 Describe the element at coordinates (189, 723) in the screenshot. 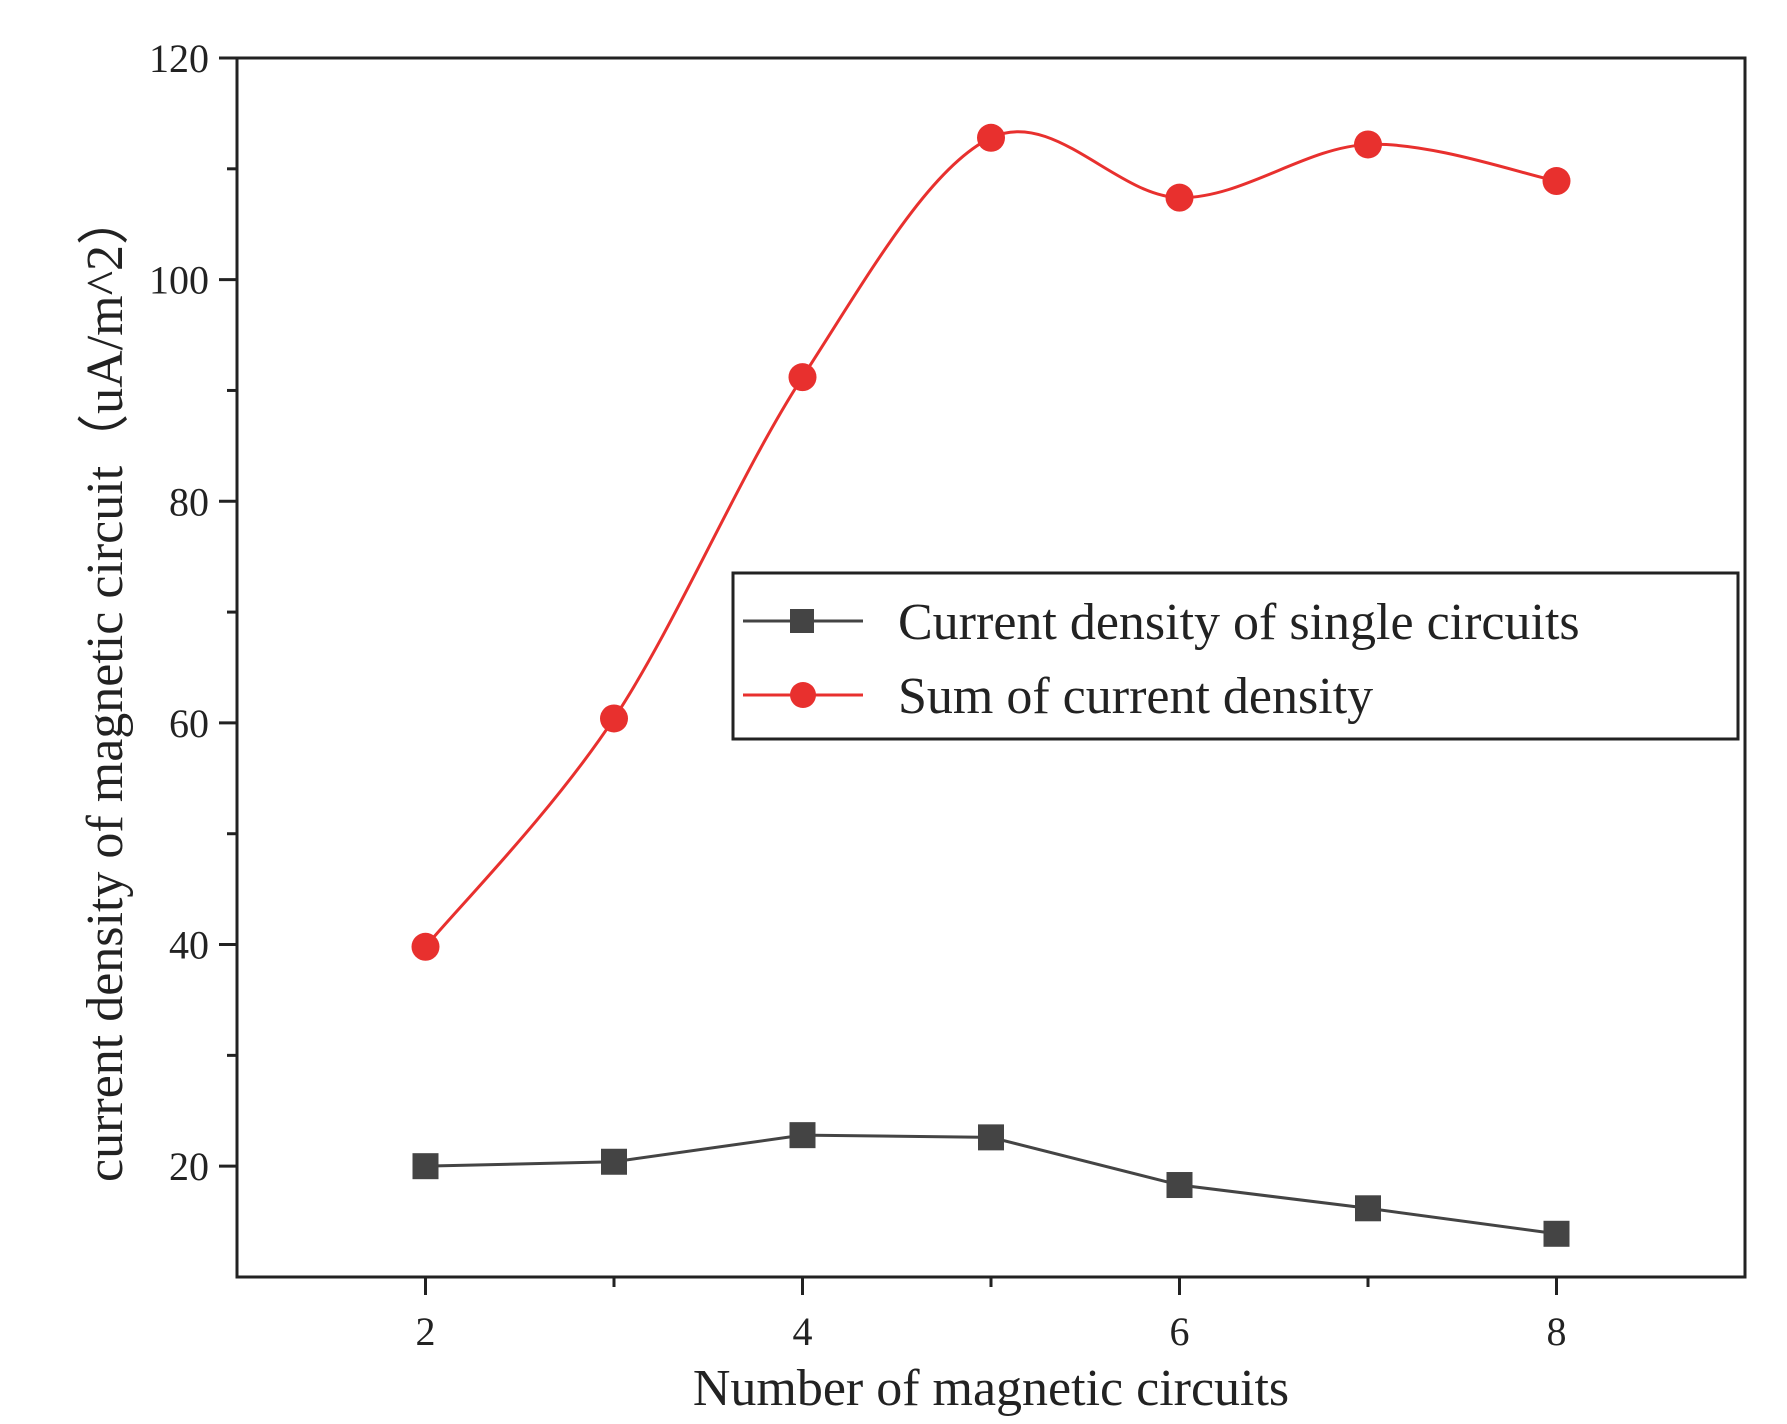

I see `y-tick-label: 60` at that location.